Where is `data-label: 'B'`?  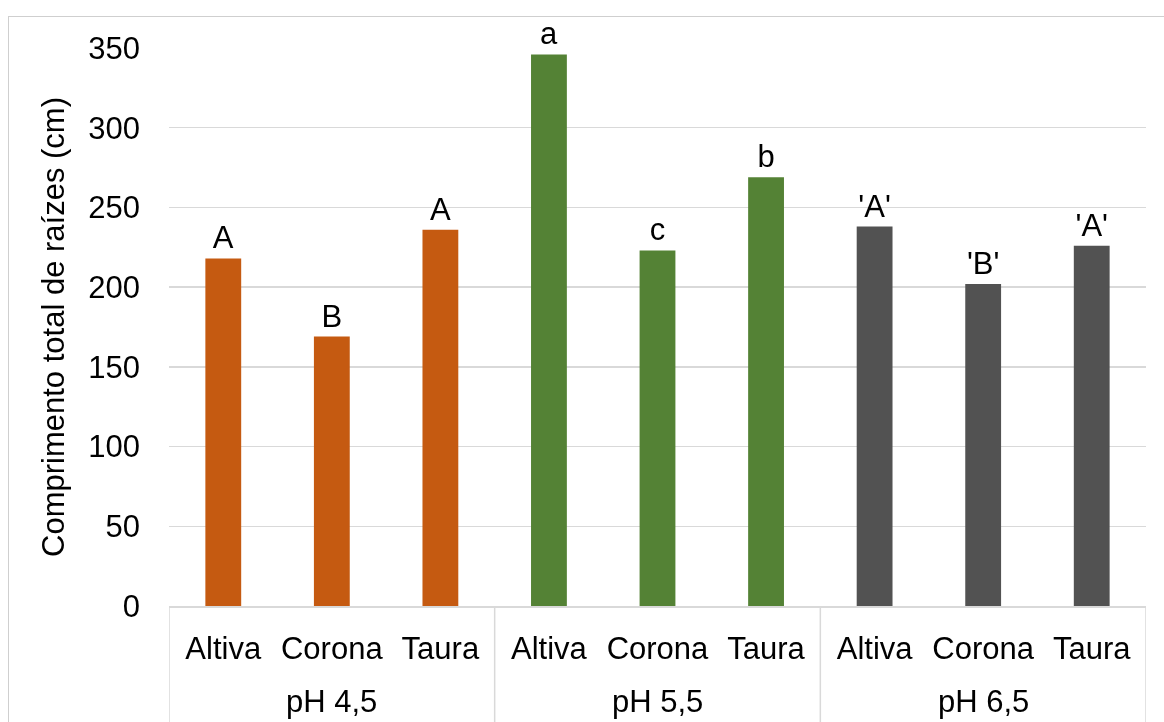
data-label: 'B' is located at coordinates (983, 263).